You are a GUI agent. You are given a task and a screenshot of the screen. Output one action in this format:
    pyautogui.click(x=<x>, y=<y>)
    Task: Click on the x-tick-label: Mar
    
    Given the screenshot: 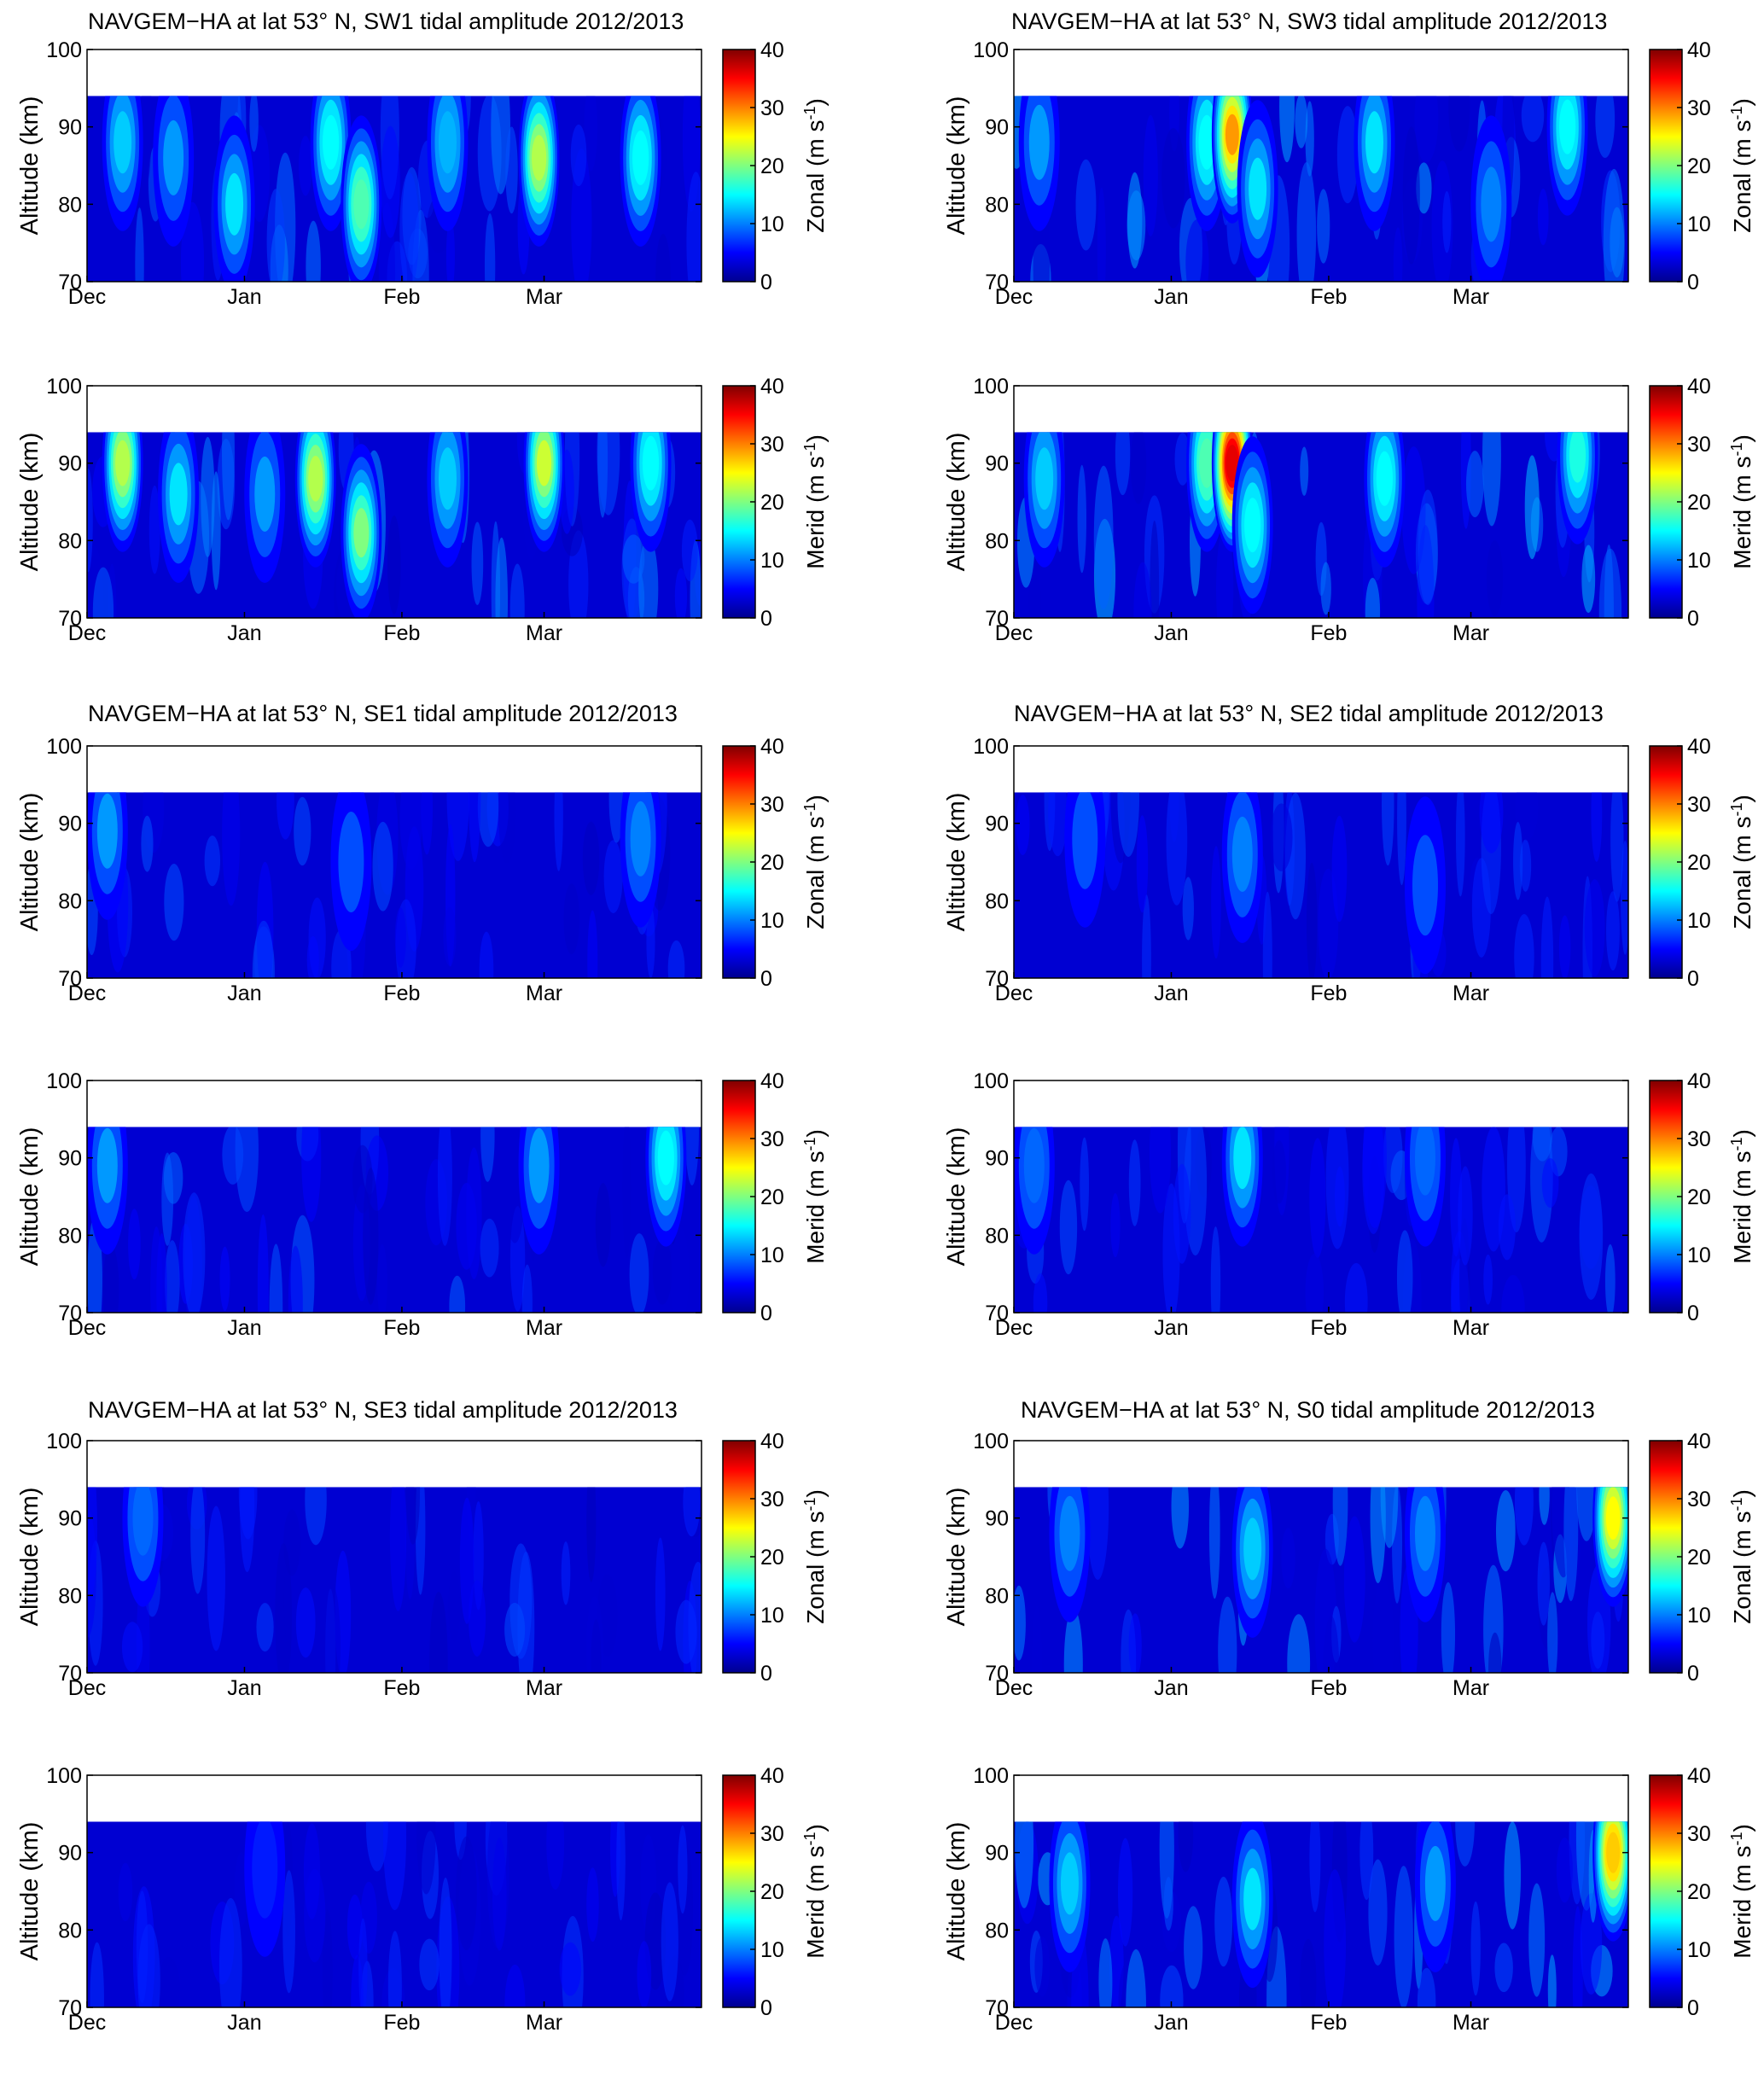 What is the action you would take?
    pyautogui.click(x=544, y=2023)
    